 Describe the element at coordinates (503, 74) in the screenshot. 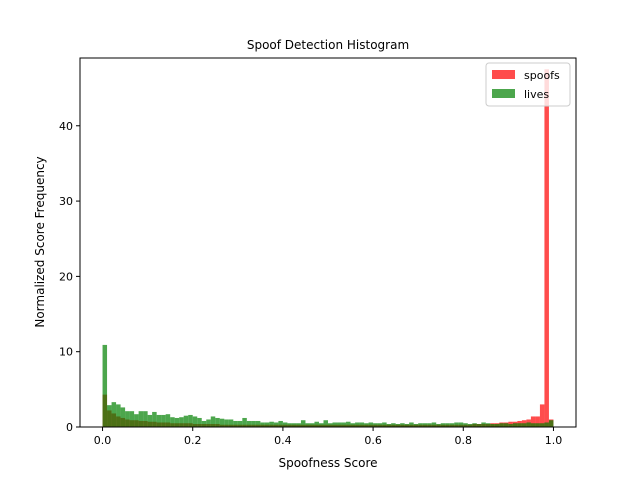

I see `spoofs-legend-swatch` at that location.